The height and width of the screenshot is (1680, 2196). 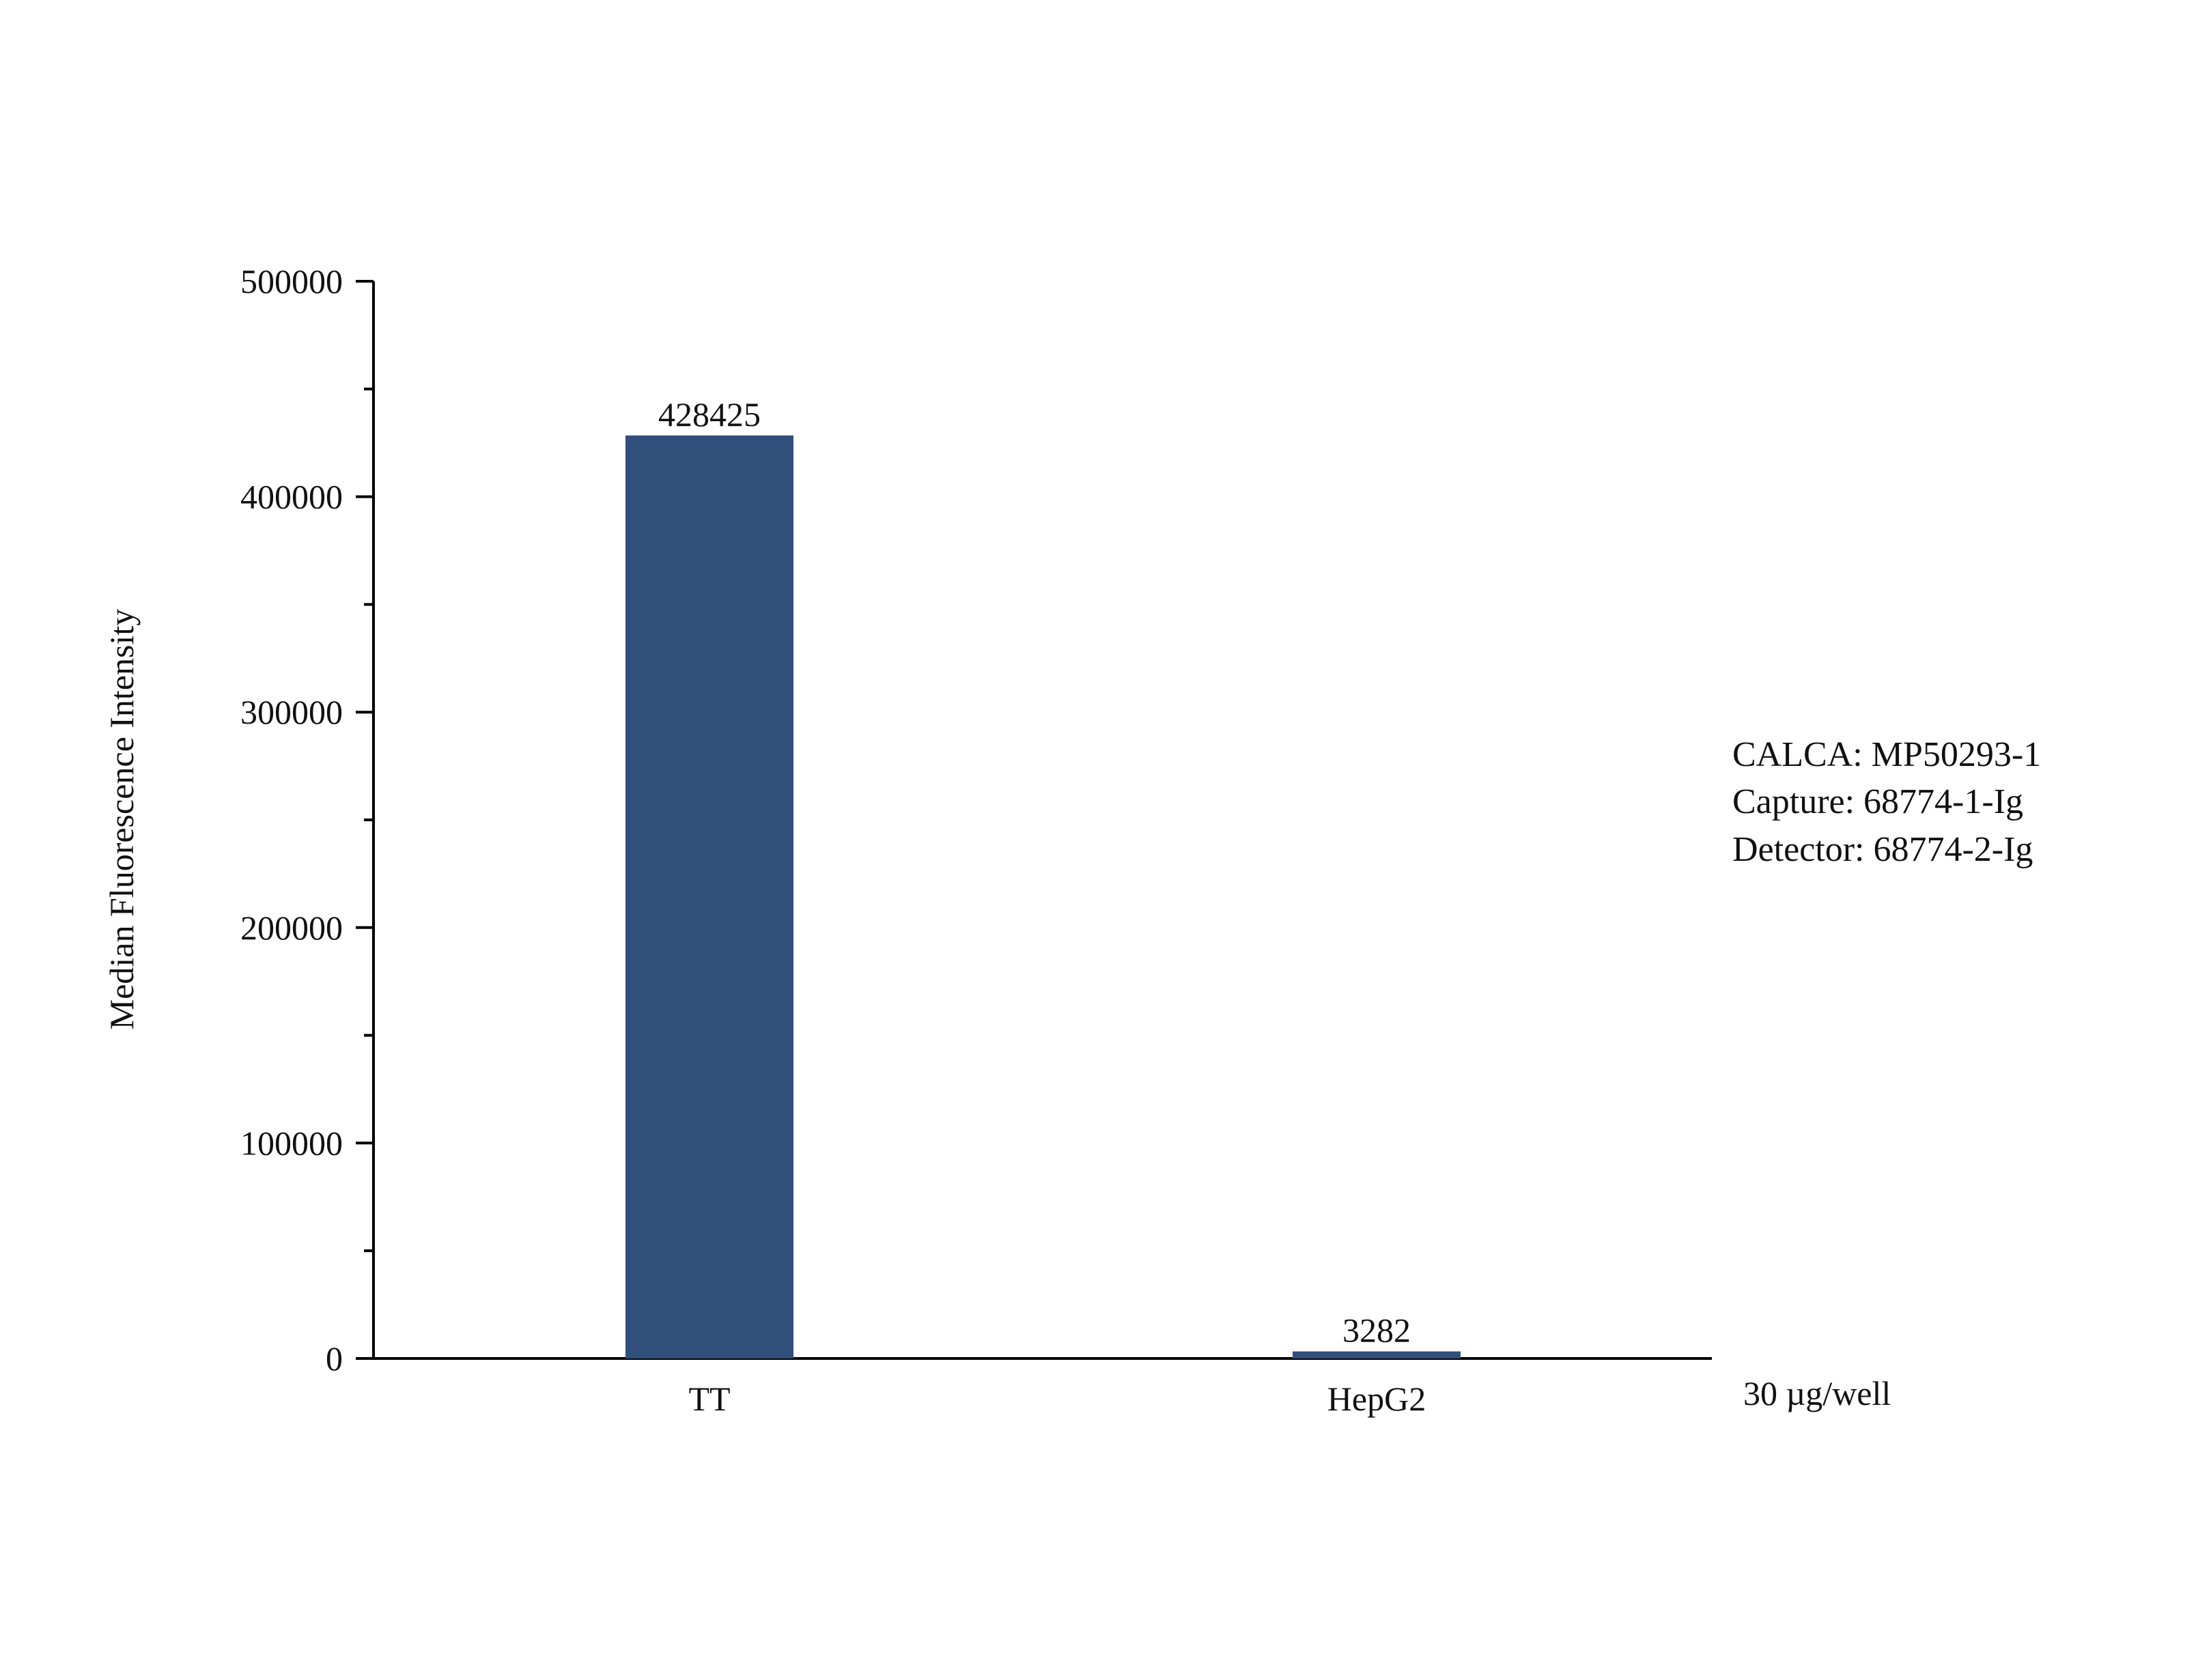 What do you see at coordinates (1887, 754) in the screenshot?
I see `annotation-antibody-pair: CALCA: MP50293-1` at bounding box center [1887, 754].